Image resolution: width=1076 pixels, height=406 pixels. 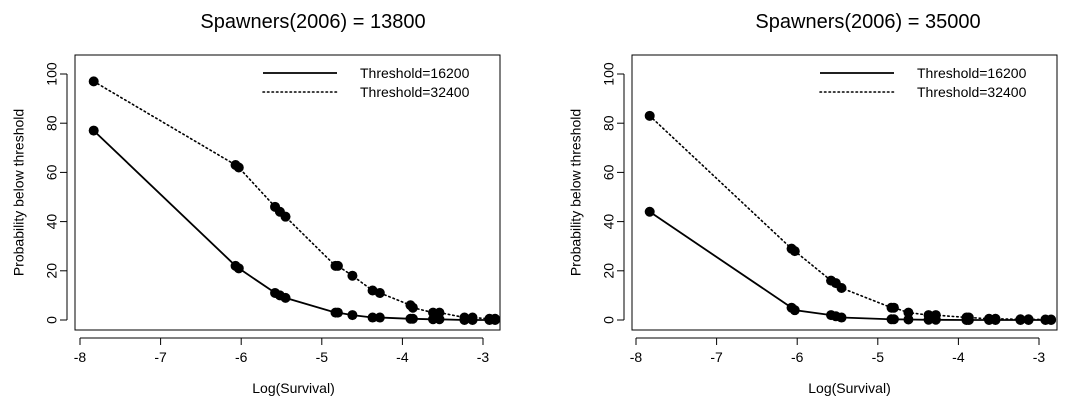 What do you see at coordinates (312, 22) in the screenshot?
I see `chart-title: Spawners(2006) = 13800` at bounding box center [312, 22].